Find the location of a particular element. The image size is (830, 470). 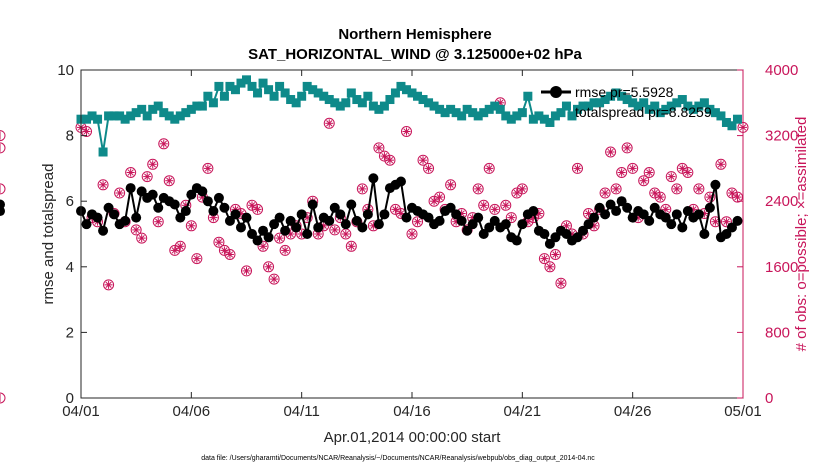

y-tick-label: 8 is located at coordinates (70, 136).